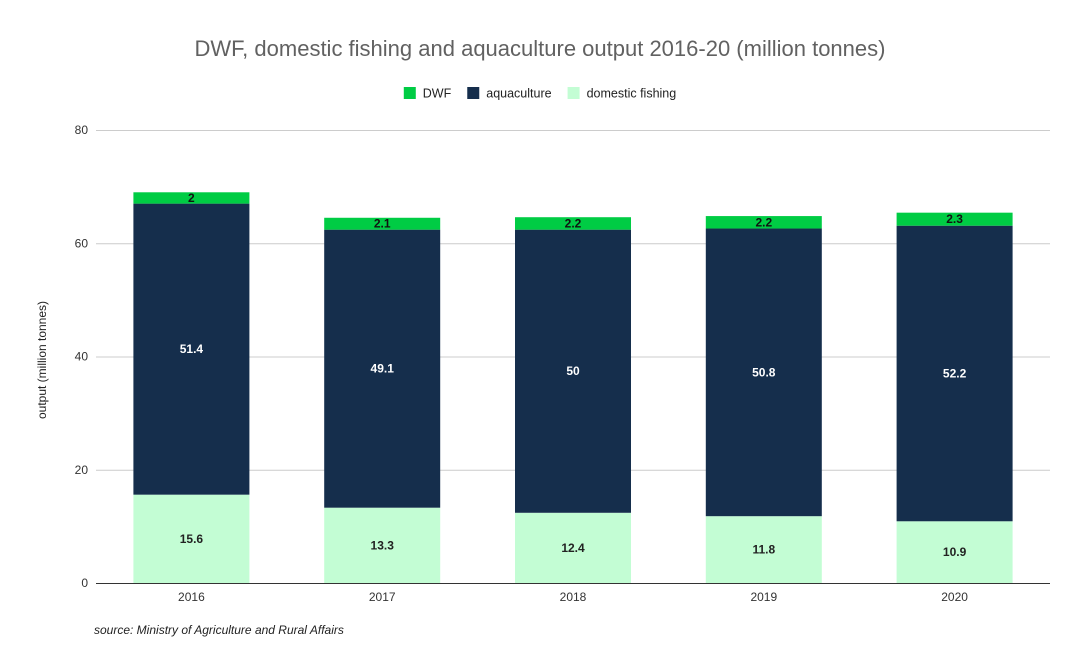 The height and width of the screenshot is (671, 1083). I want to click on y-axis-ticks: 0 20 40 60 80, so click(82, 356).